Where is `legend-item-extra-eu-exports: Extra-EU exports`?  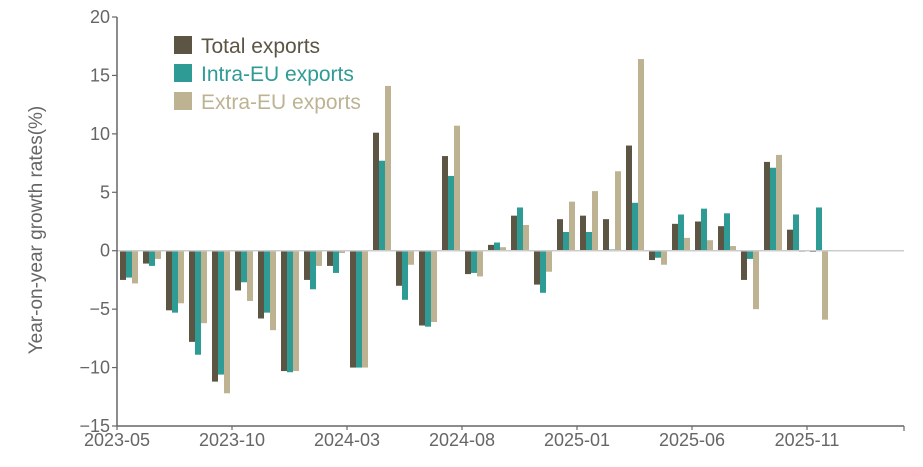
legend-item-extra-eu-exports: Extra-EU exports is located at coordinates (267, 102).